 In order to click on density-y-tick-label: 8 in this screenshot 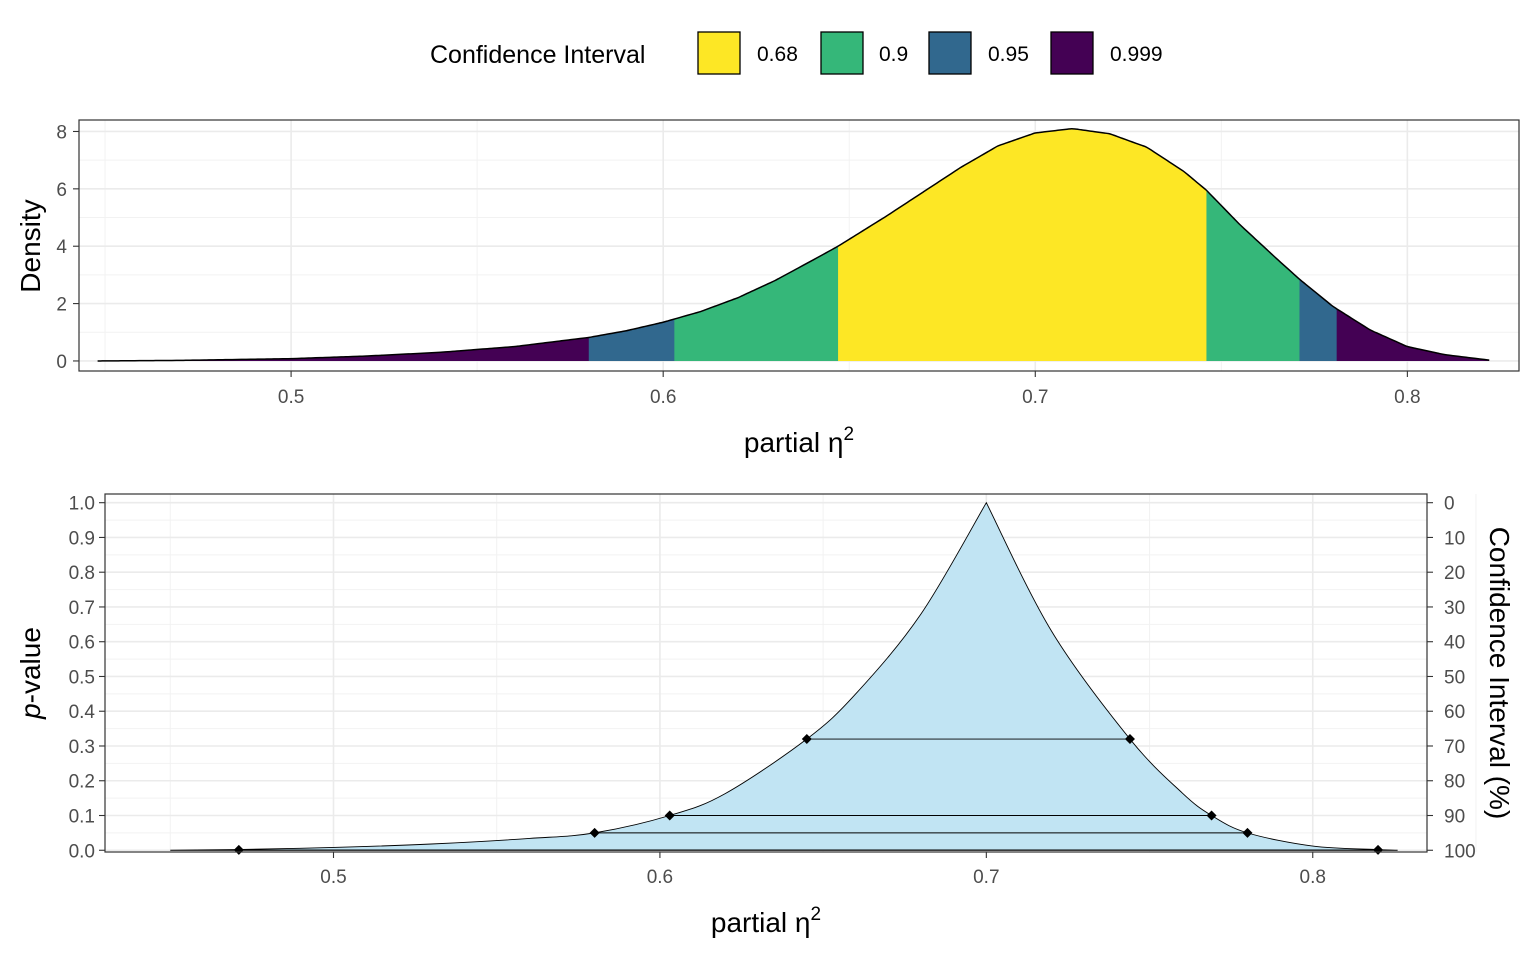, I will do `click(61, 132)`.